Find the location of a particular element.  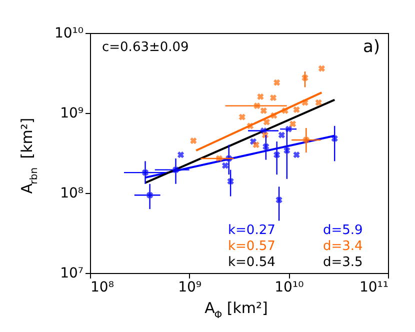

x-tick-label: 10⁸ is located at coordinates (102, 288).